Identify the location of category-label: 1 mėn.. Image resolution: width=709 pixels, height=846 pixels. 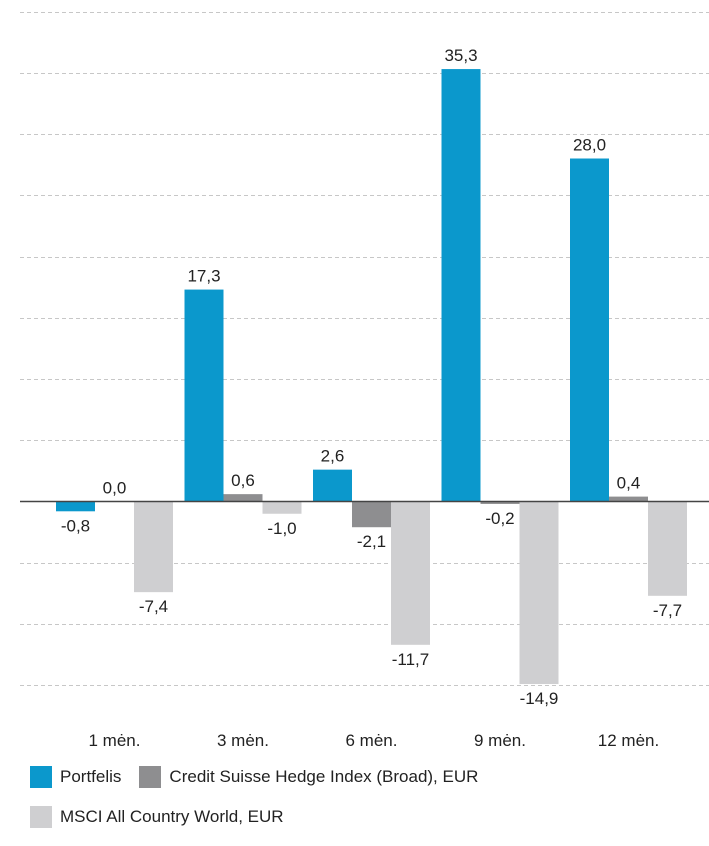
(115, 740).